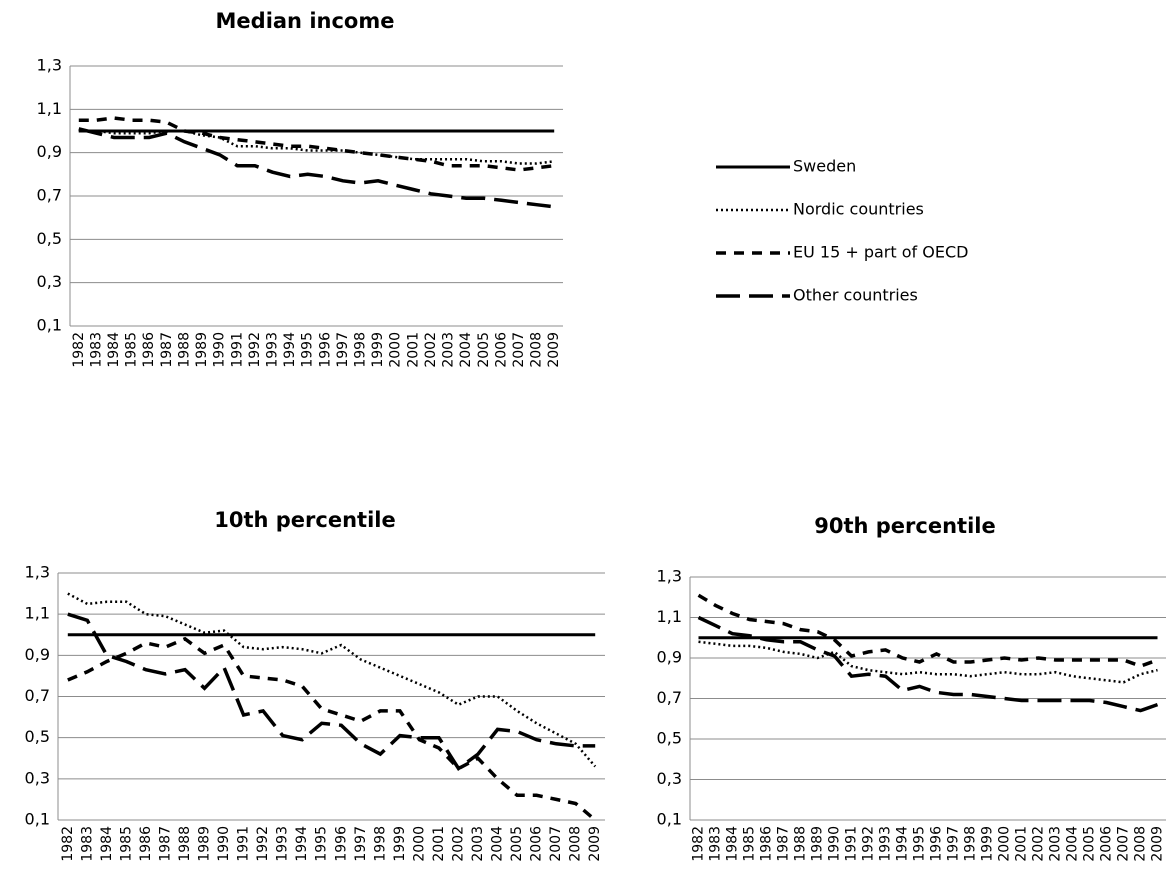 Image resolution: width=1167 pixels, height=893 pixels. Describe the element at coordinates (304, 520) in the screenshot. I see `chart-title: 10th percentile` at that location.